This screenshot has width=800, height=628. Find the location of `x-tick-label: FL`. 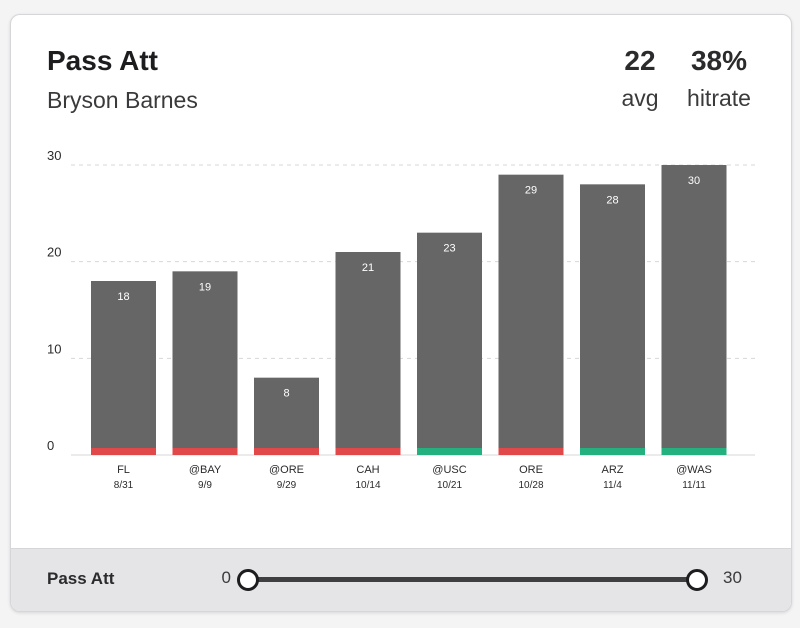

x-tick-label: FL is located at coordinates (123, 470).